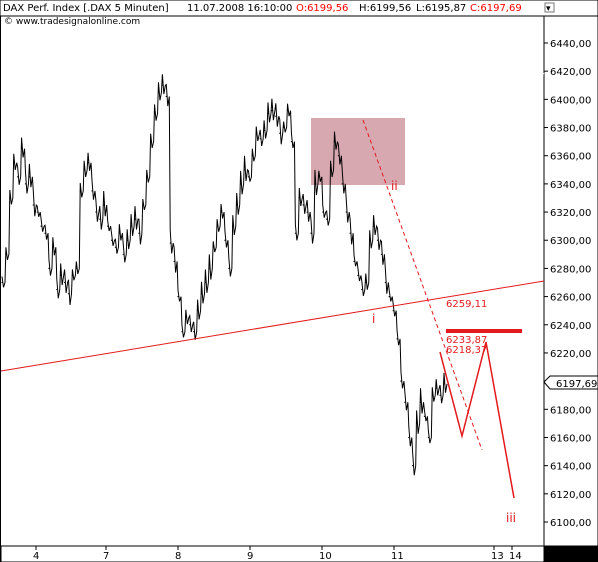 The image size is (598, 562). Describe the element at coordinates (570, 298) in the screenshot. I see `y-tick-label: 6260,00` at that location.